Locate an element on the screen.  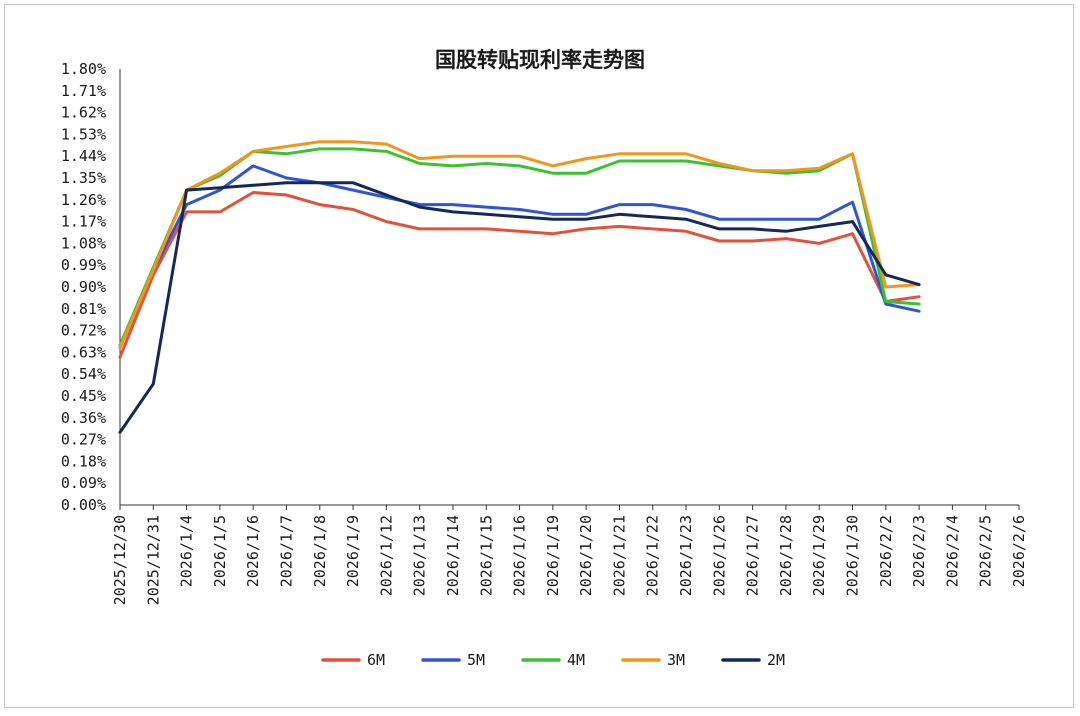
x-tick-label: 2025/12/31 is located at coordinates (153, 560).